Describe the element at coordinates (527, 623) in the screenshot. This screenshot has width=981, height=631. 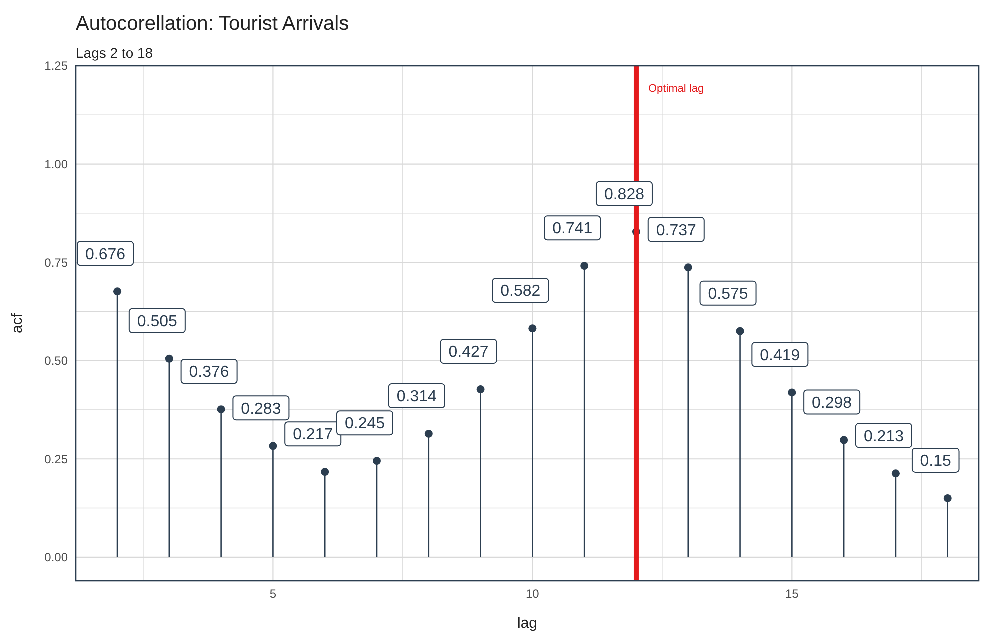
I see `x-axis-title: lag` at that location.